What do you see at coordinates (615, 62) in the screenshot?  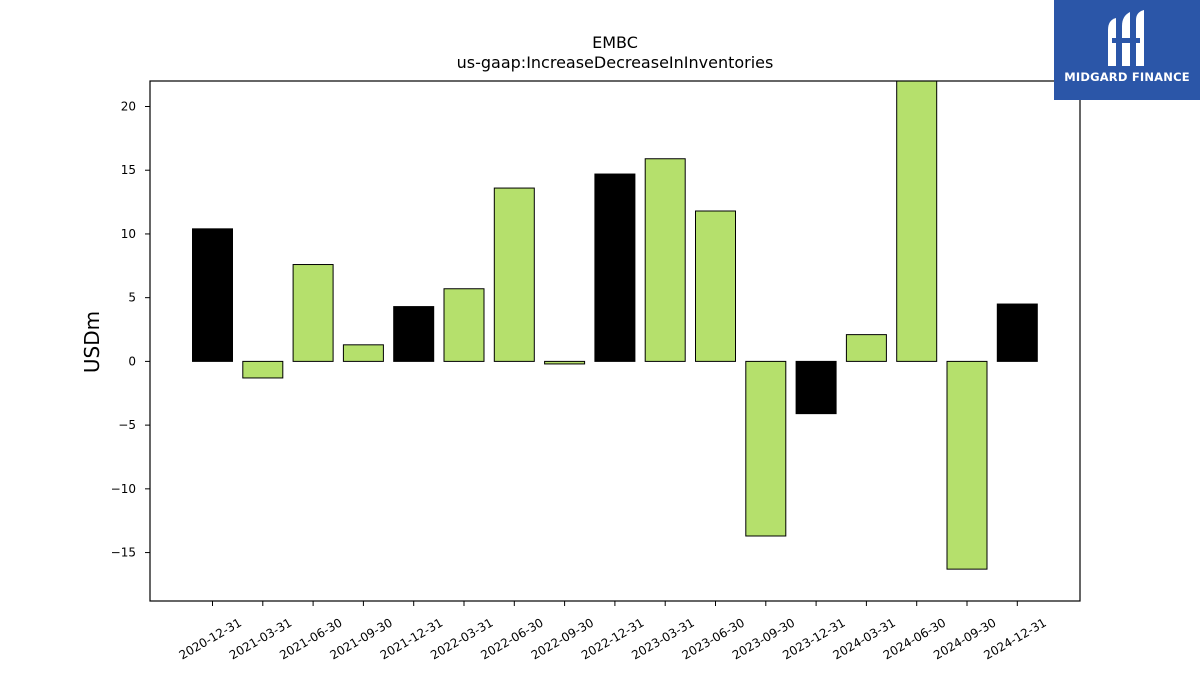 I see `chart-subtitle: us-gaap:IncreaseDecreaseInInventories` at bounding box center [615, 62].